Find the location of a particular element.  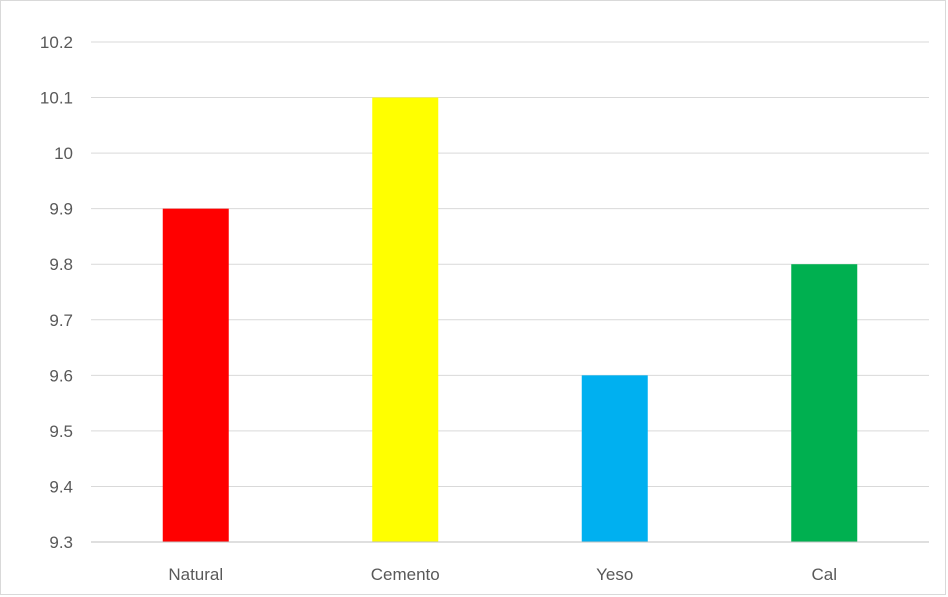

x-tick-label: Cal is located at coordinates (824, 574).